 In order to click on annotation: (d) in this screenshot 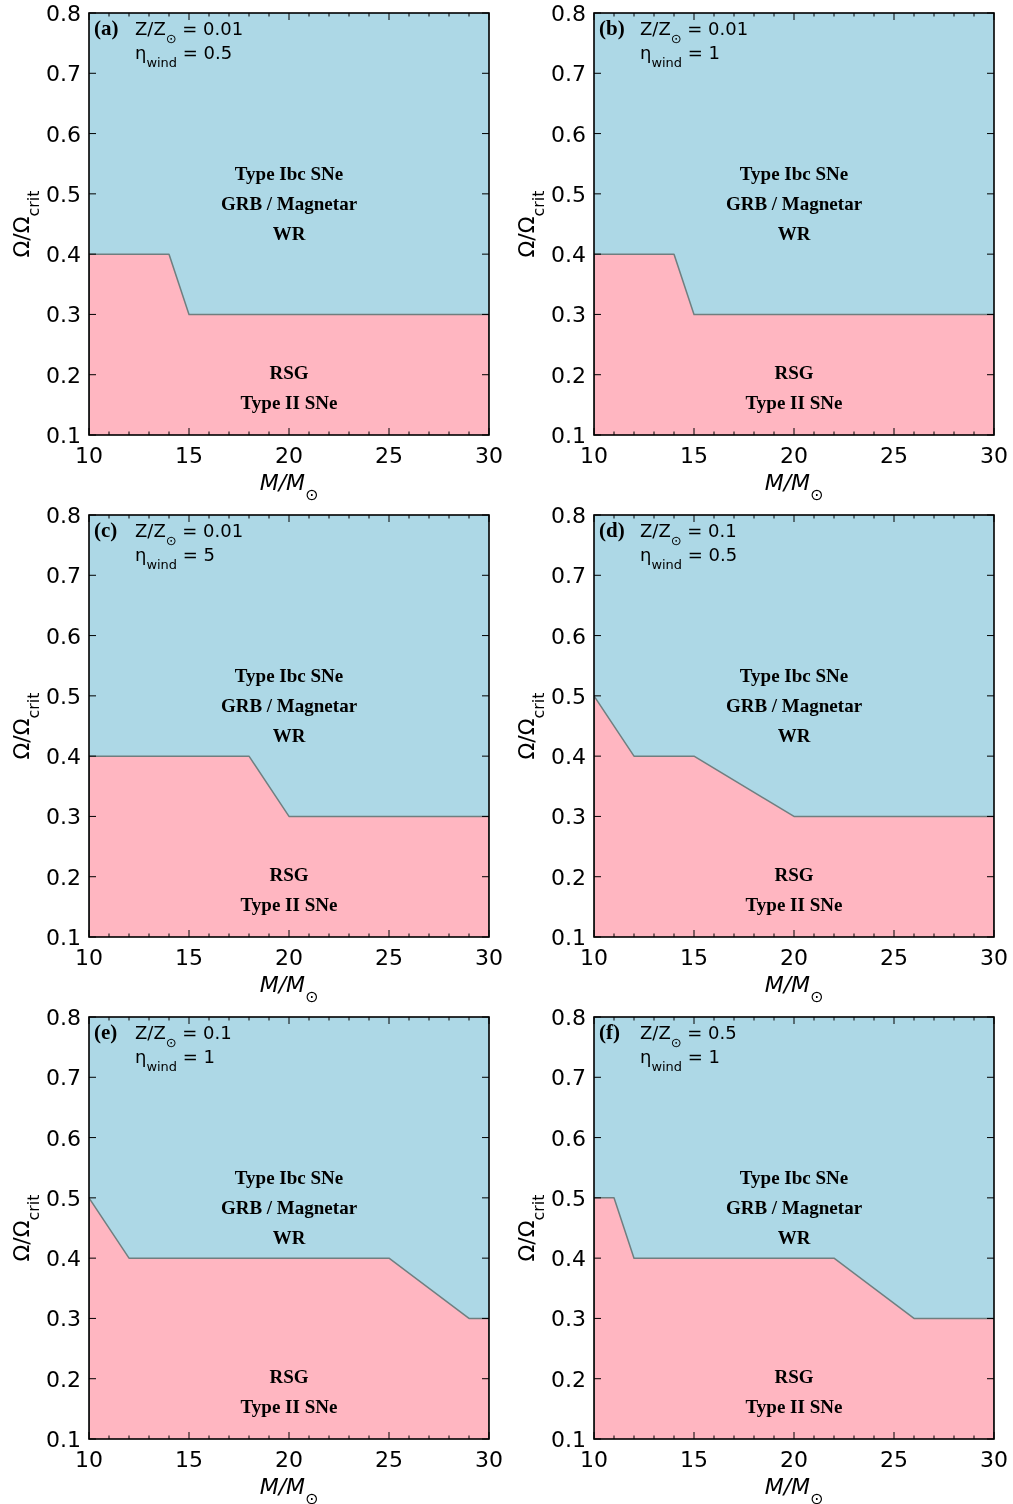, I will do `click(612, 530)`.